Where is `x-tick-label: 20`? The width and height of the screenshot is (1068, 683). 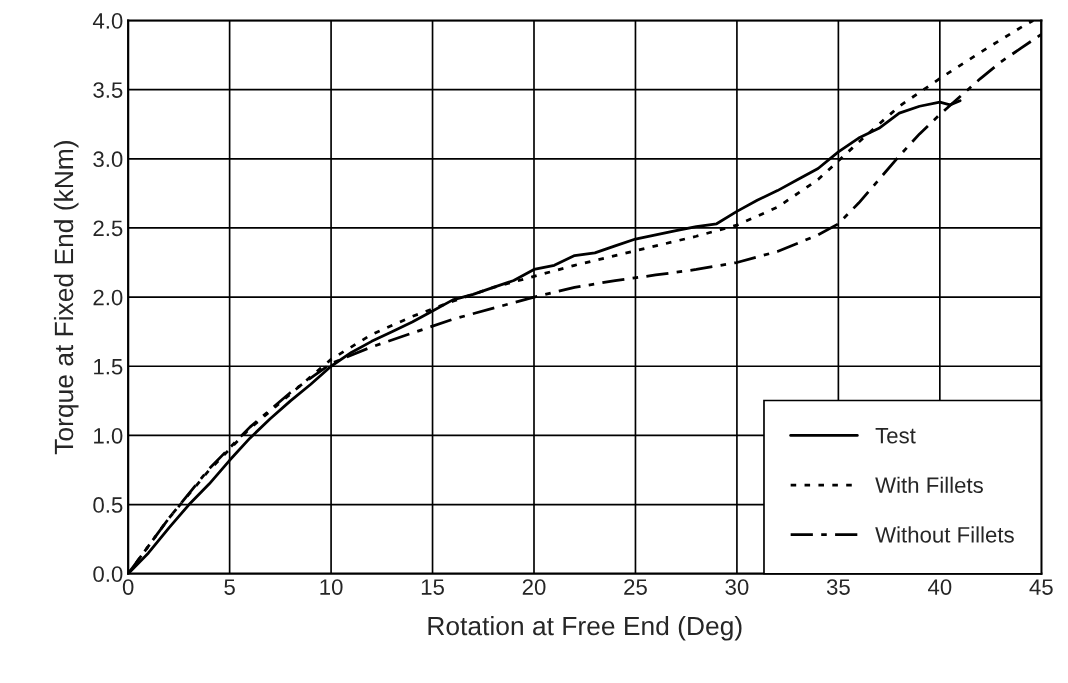 x-tick-label: 20 is located at coordinates (534, 587).